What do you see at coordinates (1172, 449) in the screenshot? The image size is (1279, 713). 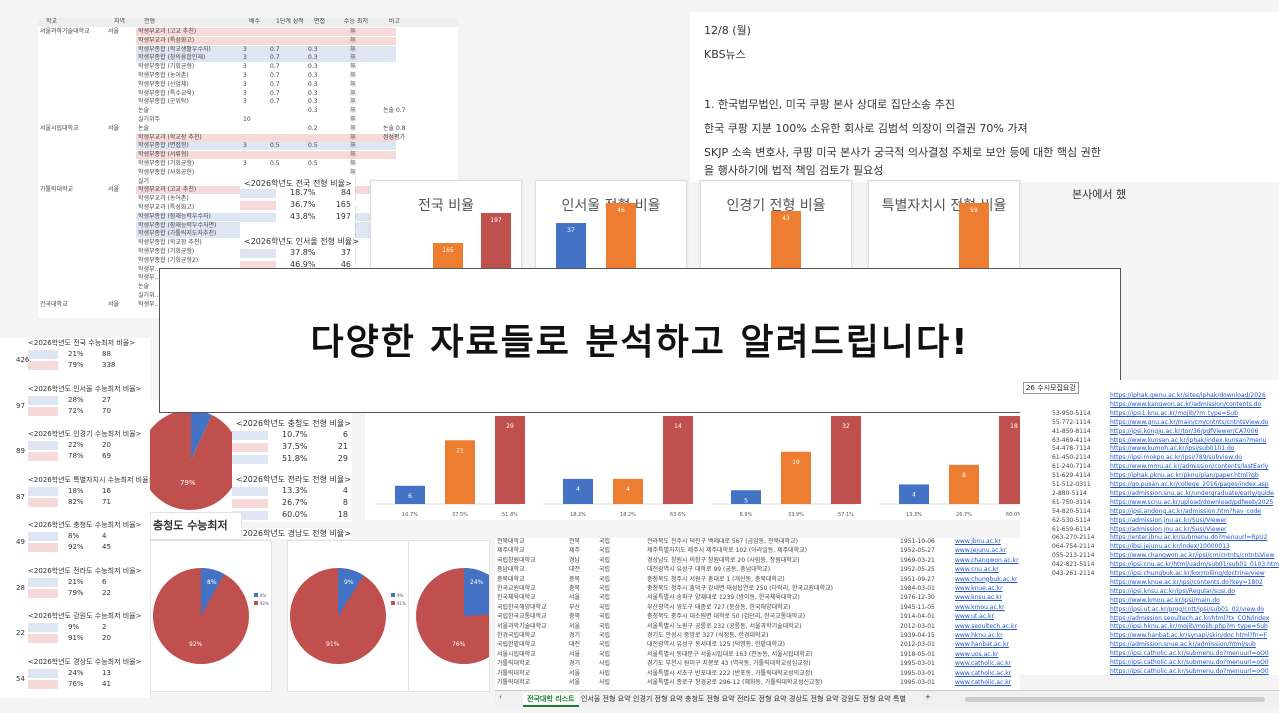 I see `url-link: https://www.kumoh.ac.kr/ipsi/sub0101.do` at bounding box center [1172, 449].